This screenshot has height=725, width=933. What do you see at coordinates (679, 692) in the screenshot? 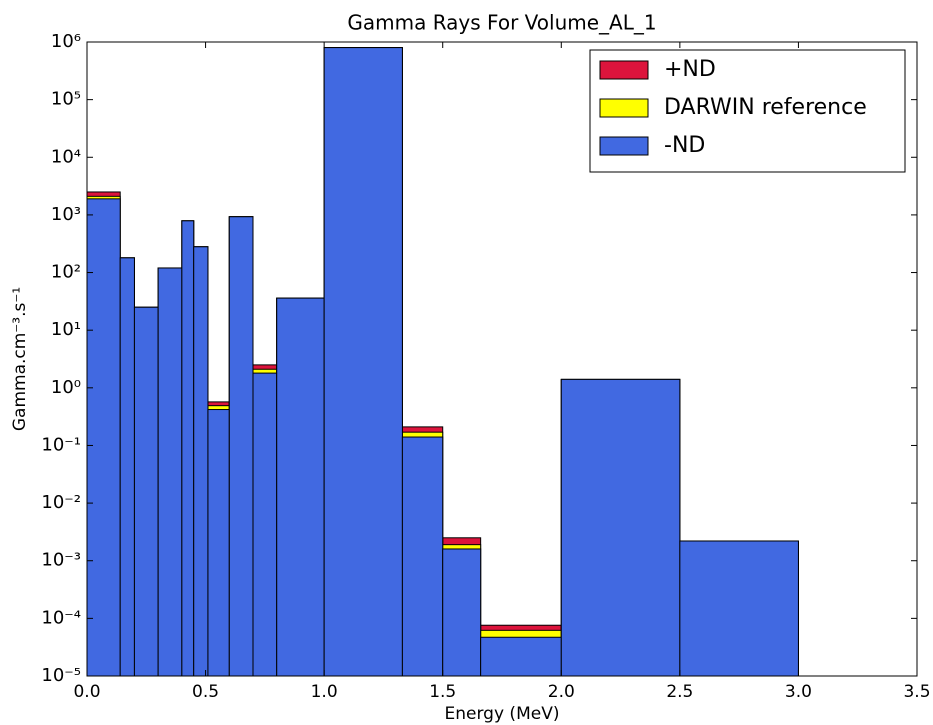
I see `x-tick-label: 2.5` at bounding box center [679, 692].